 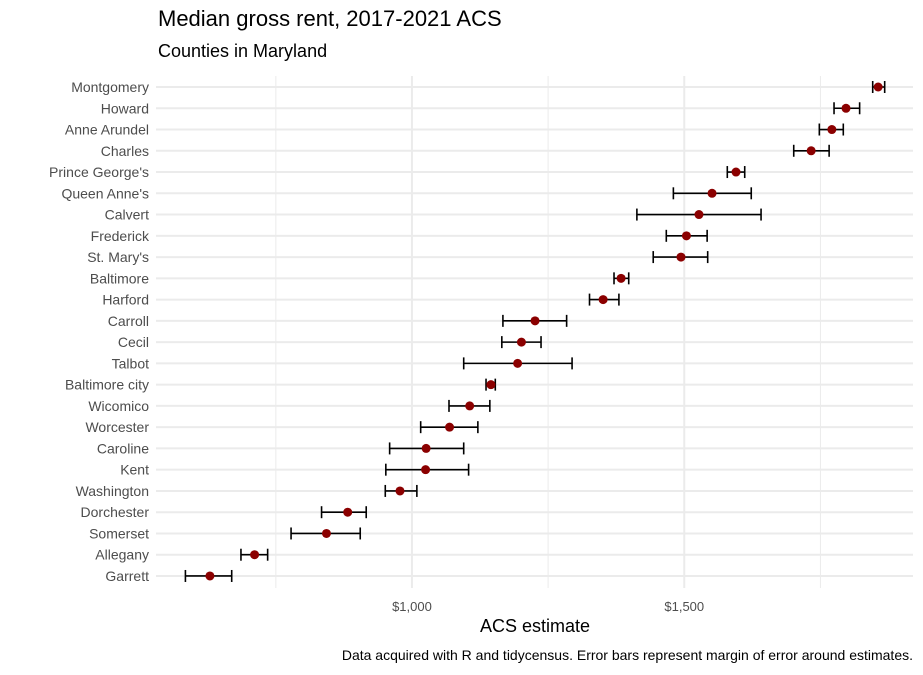 I want to click on y-tick-label: St. Mary's, so click(x=118, y=257).